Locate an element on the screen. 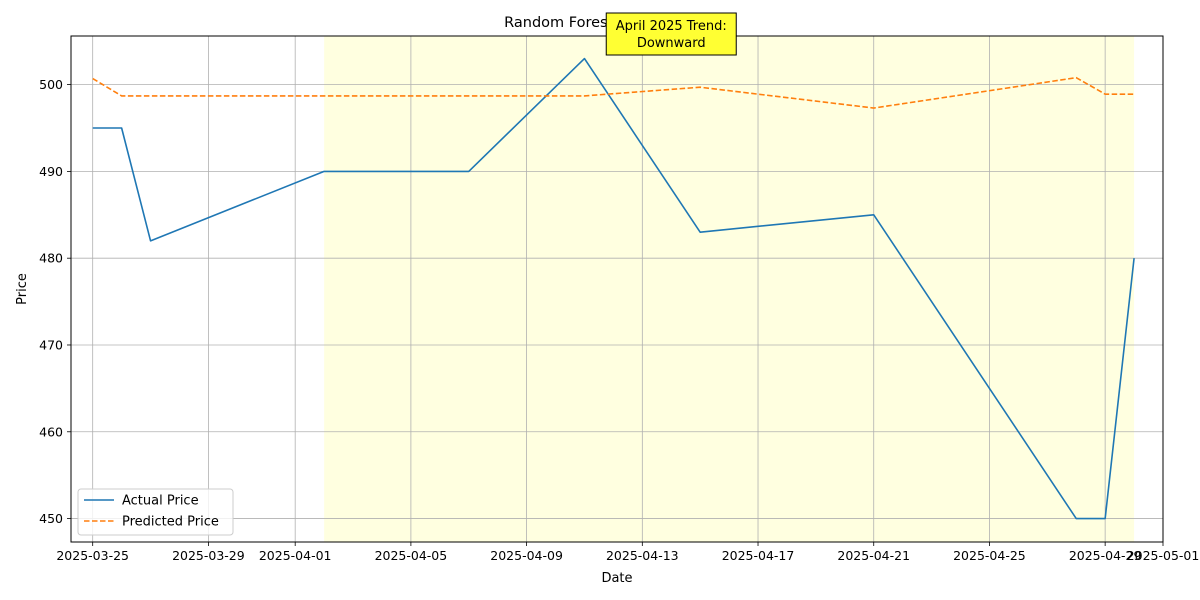 This screenshot has height=600, width=1200. x-tick-label: 2025-04-01 is located at coordinates (295, 555).